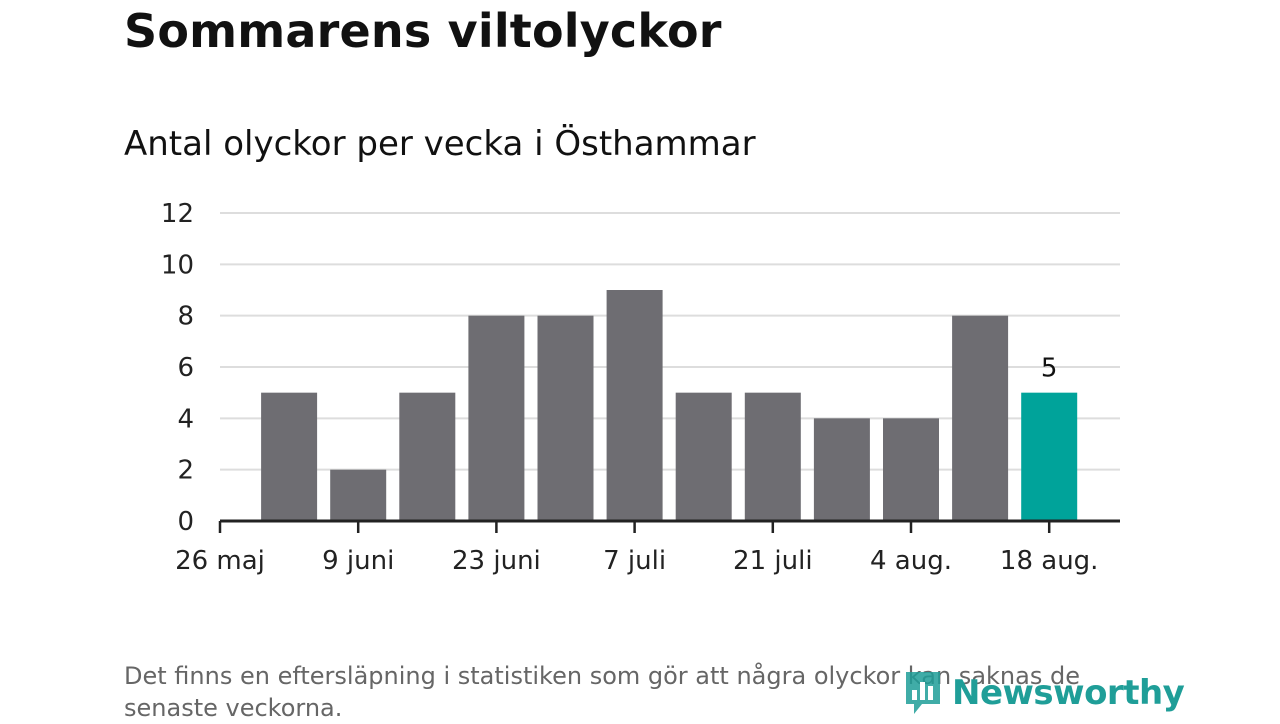 The image size is (1280, 724). Describe the element at coordinates (177, 265) in the screenshot. I see `y-tick-label: 10` at that location.